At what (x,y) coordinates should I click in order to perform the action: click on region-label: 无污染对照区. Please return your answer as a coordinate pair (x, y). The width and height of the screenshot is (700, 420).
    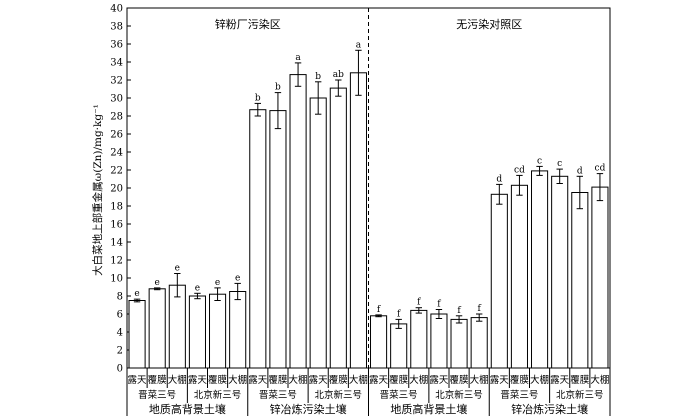
    Looking at the image, I should click on (489, 24).